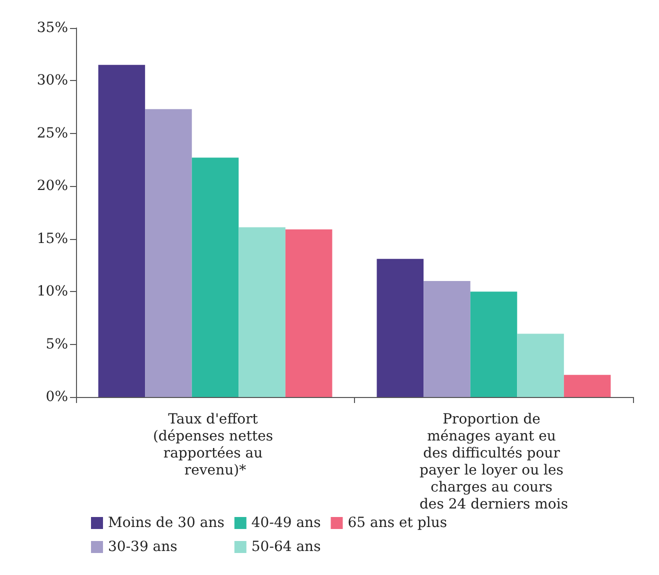 Image resolution: width=659 pixels, height=575 pixels. What do you see at coordinates (143, 547) in the screenshot?
I see `legend-label: 30-39 ans` at bounding box center [143, 547].